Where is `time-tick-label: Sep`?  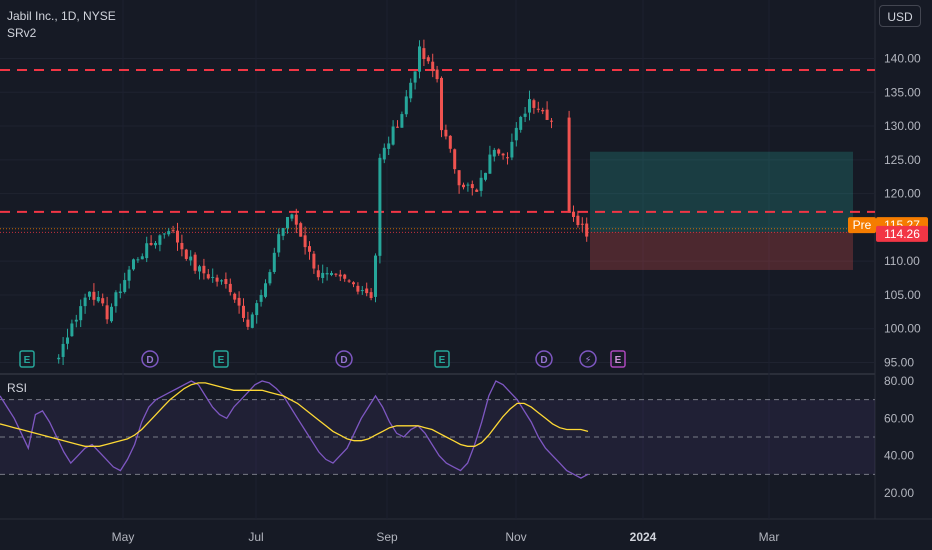
time-tick-label: Sep is located at coordinates (387, 537).